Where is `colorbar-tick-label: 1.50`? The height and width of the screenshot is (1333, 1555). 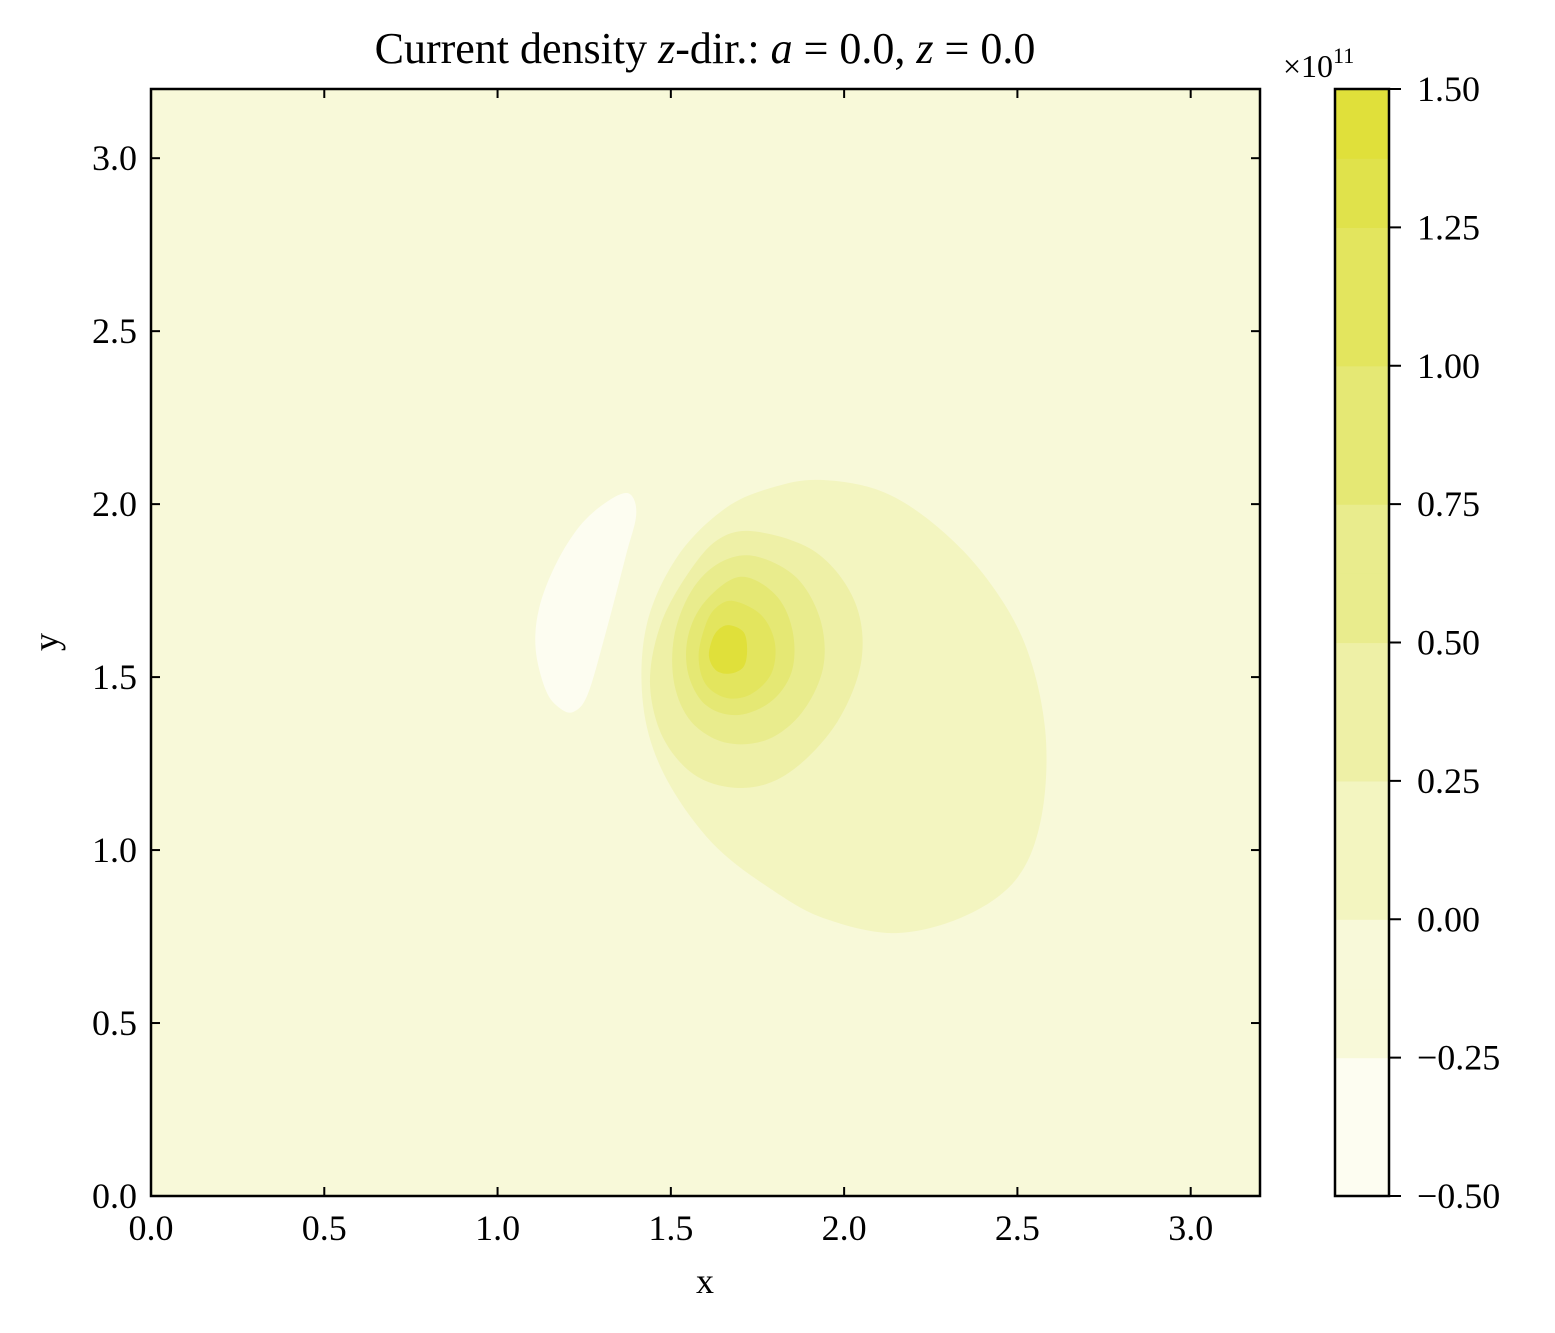 colorbar-tick-label: 1.50 is located at coordinates (1448, 89).